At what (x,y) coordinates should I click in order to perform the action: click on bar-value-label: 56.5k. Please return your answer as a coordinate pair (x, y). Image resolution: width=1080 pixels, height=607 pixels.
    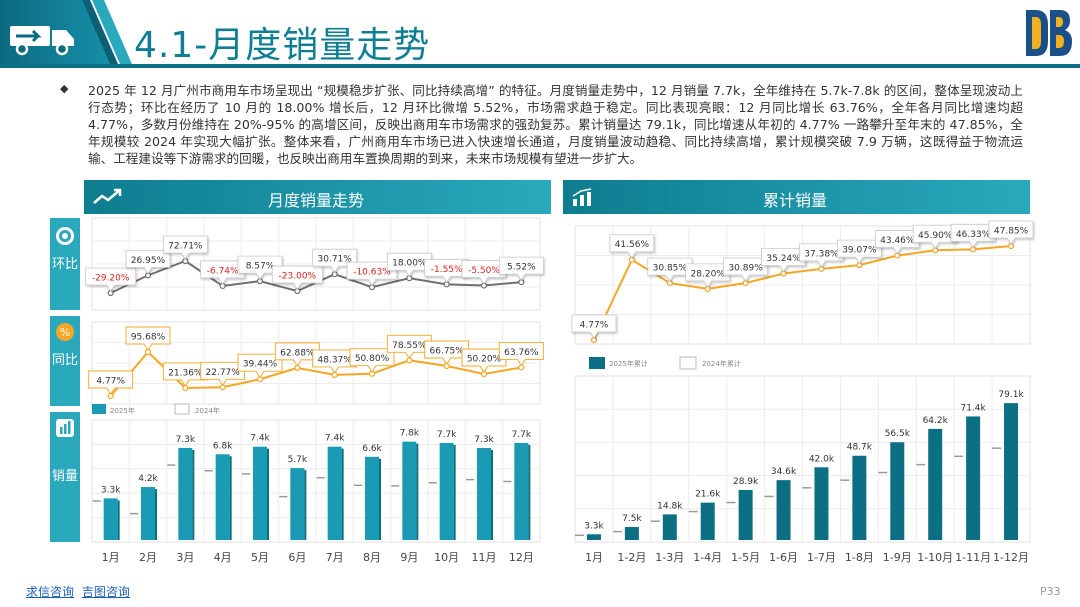
    Looking at the image, I should click on (898, 434).